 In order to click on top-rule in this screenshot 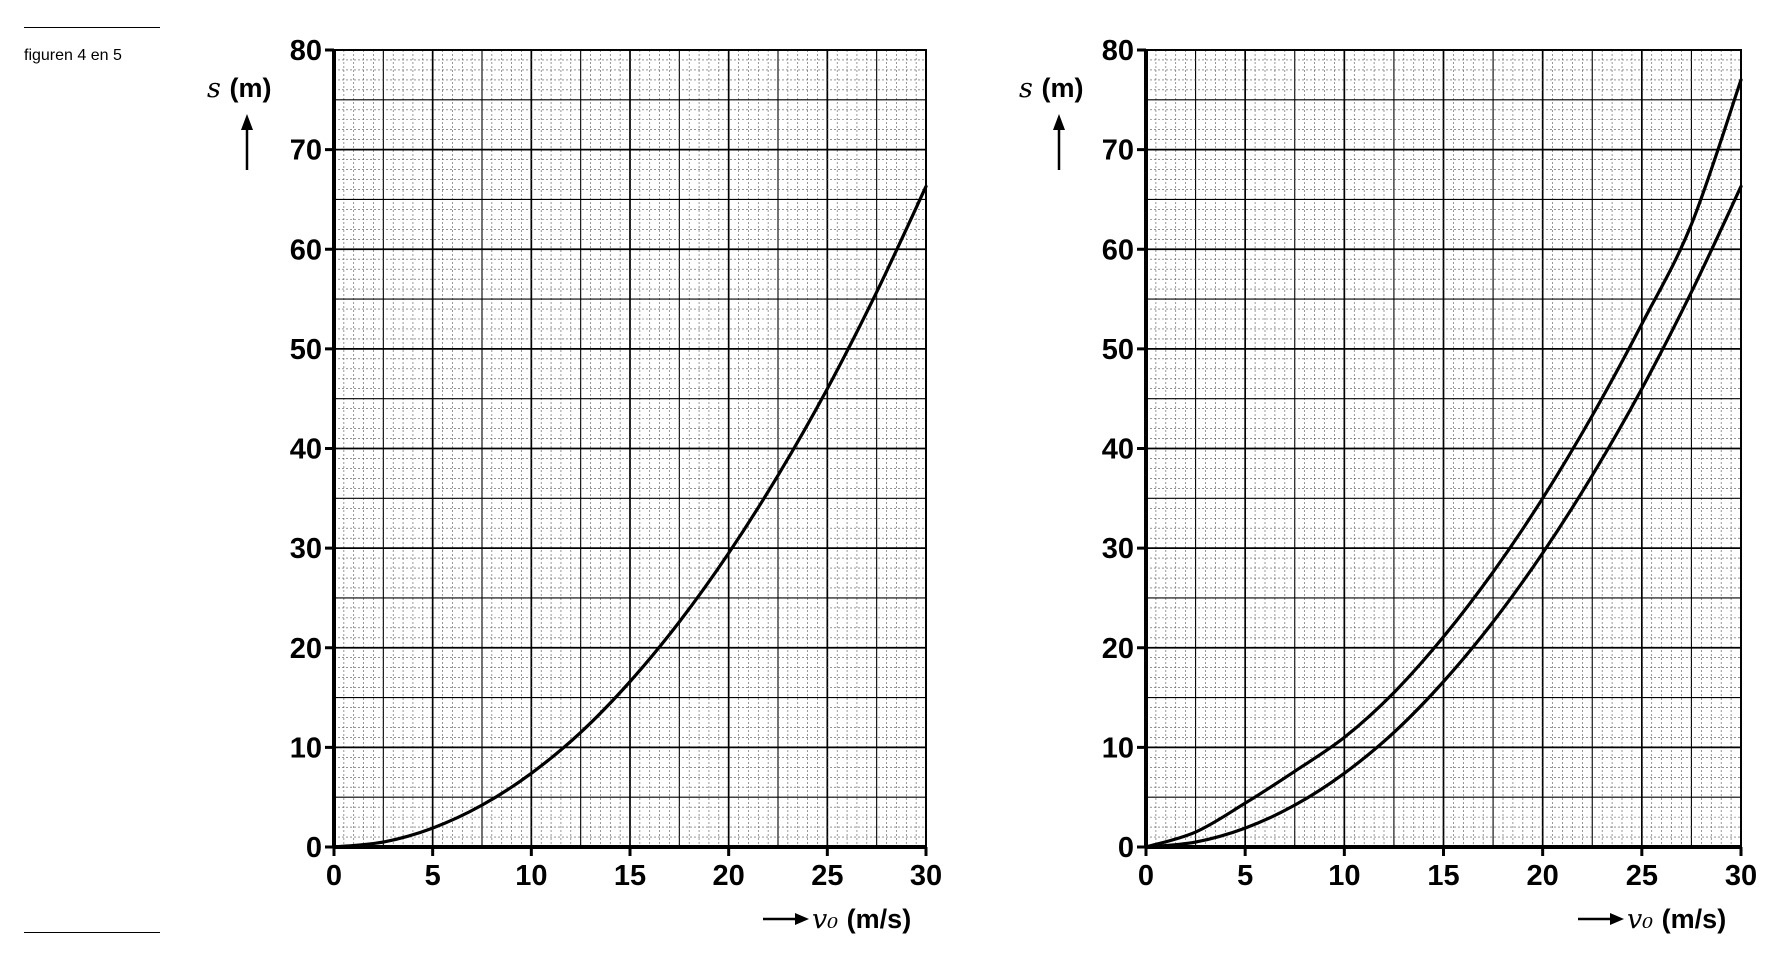, I will do `click(92, 27)`.